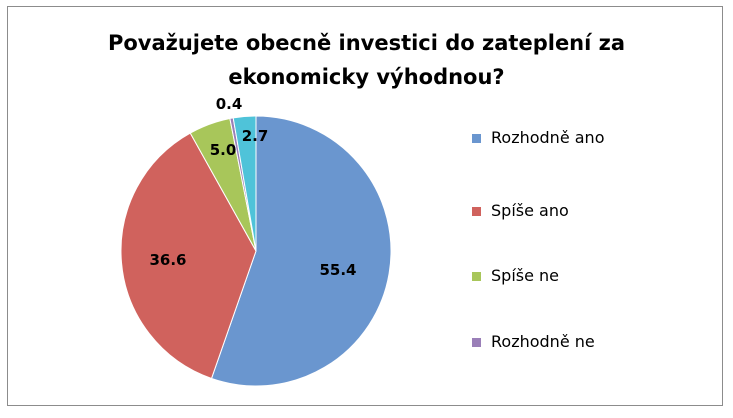 The height and width of the screenshot is (418, 733). I want to click on legend-label: Spíše ne, so click(525, 275).